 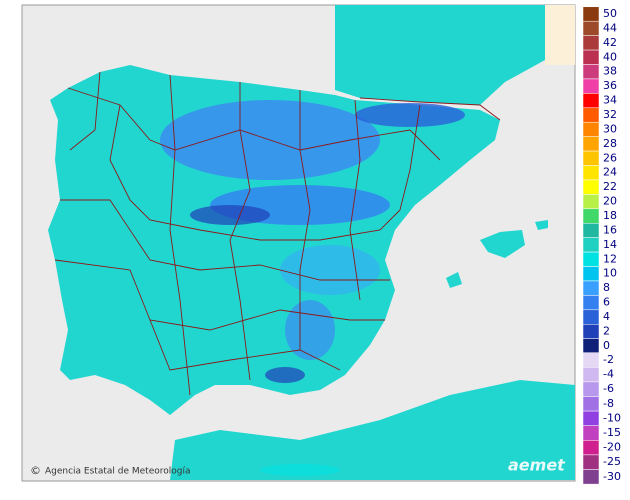 I want to click on agency-name: Agencia Estatal de Meteorología, so click(x=118, y=472).